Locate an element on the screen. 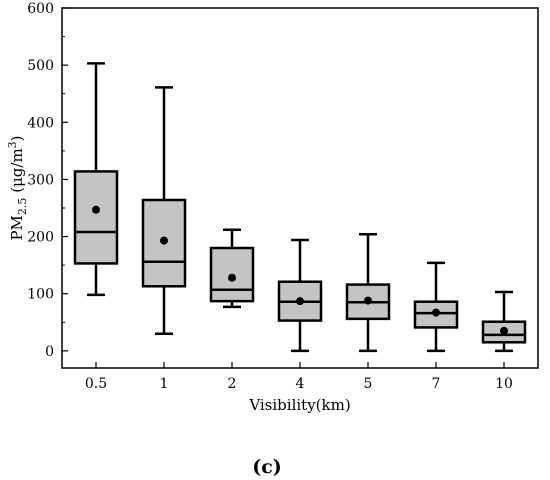 This screenshot has height=480, width=550. y-tick-label: 100 is located at coordinates (40, 295).